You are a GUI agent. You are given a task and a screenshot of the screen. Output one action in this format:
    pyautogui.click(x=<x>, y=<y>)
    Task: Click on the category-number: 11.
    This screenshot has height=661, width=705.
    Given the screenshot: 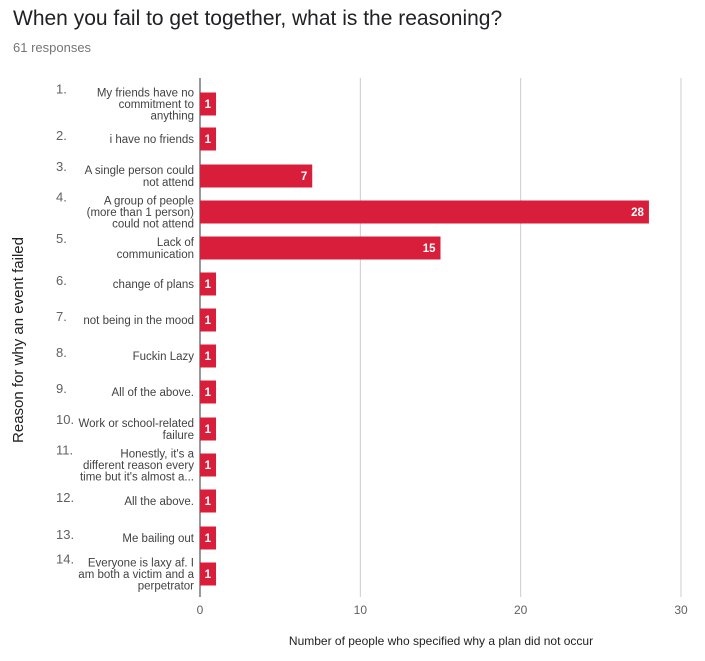 What is the action you would take?
    pyautogui.click(x=64, y=449)
    